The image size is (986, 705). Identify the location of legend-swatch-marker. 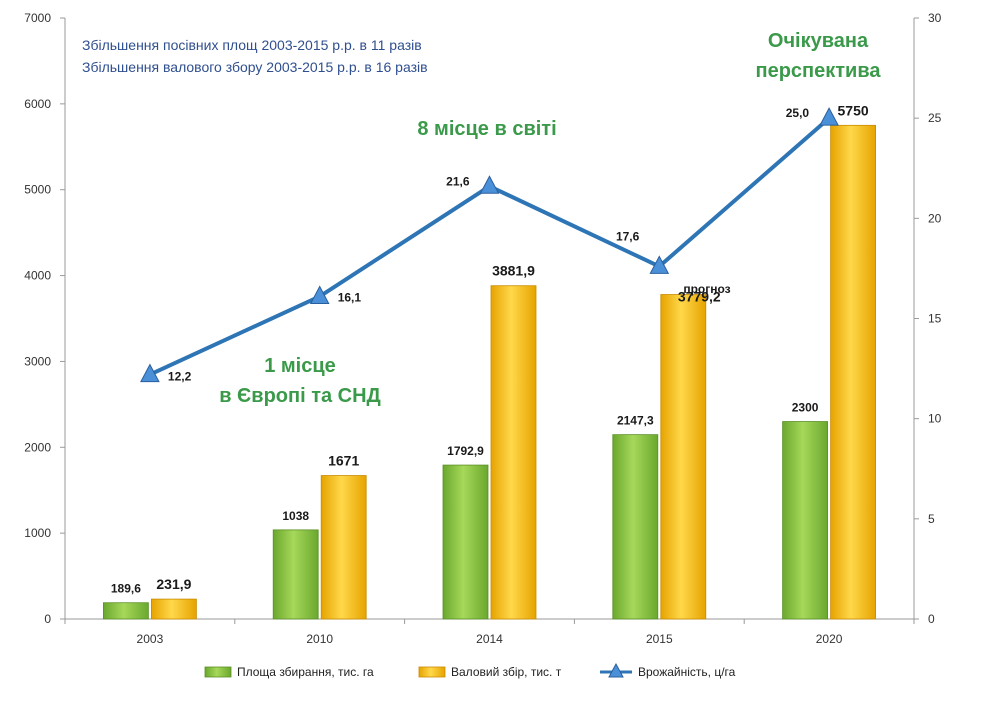
(616, 670).